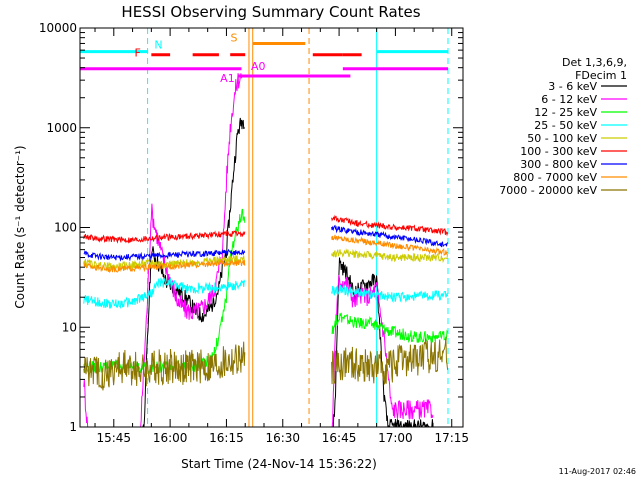 This screenshot has width=640, height=480. Describe the element at coordinates (226, 438) in the screenshot. I see `x-tick-label: 16:15` at that location.